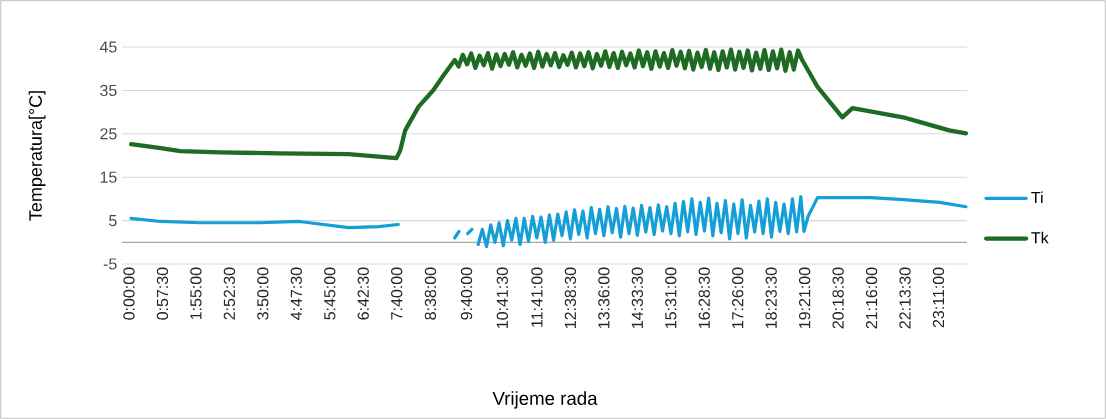  Describe the element at coordinates (871, 298) in the screenshot. I see `x-tick-label: 21:16:00` at that location.